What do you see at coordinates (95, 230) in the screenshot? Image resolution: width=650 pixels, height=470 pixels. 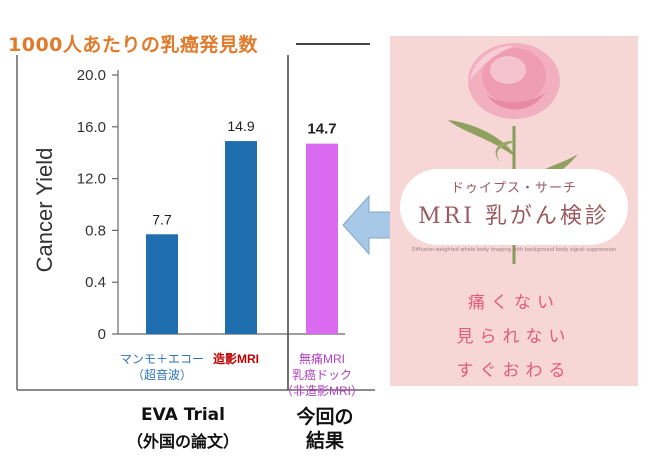 I see `y-tick-label: 0.8` at bounding box center [95, 230].